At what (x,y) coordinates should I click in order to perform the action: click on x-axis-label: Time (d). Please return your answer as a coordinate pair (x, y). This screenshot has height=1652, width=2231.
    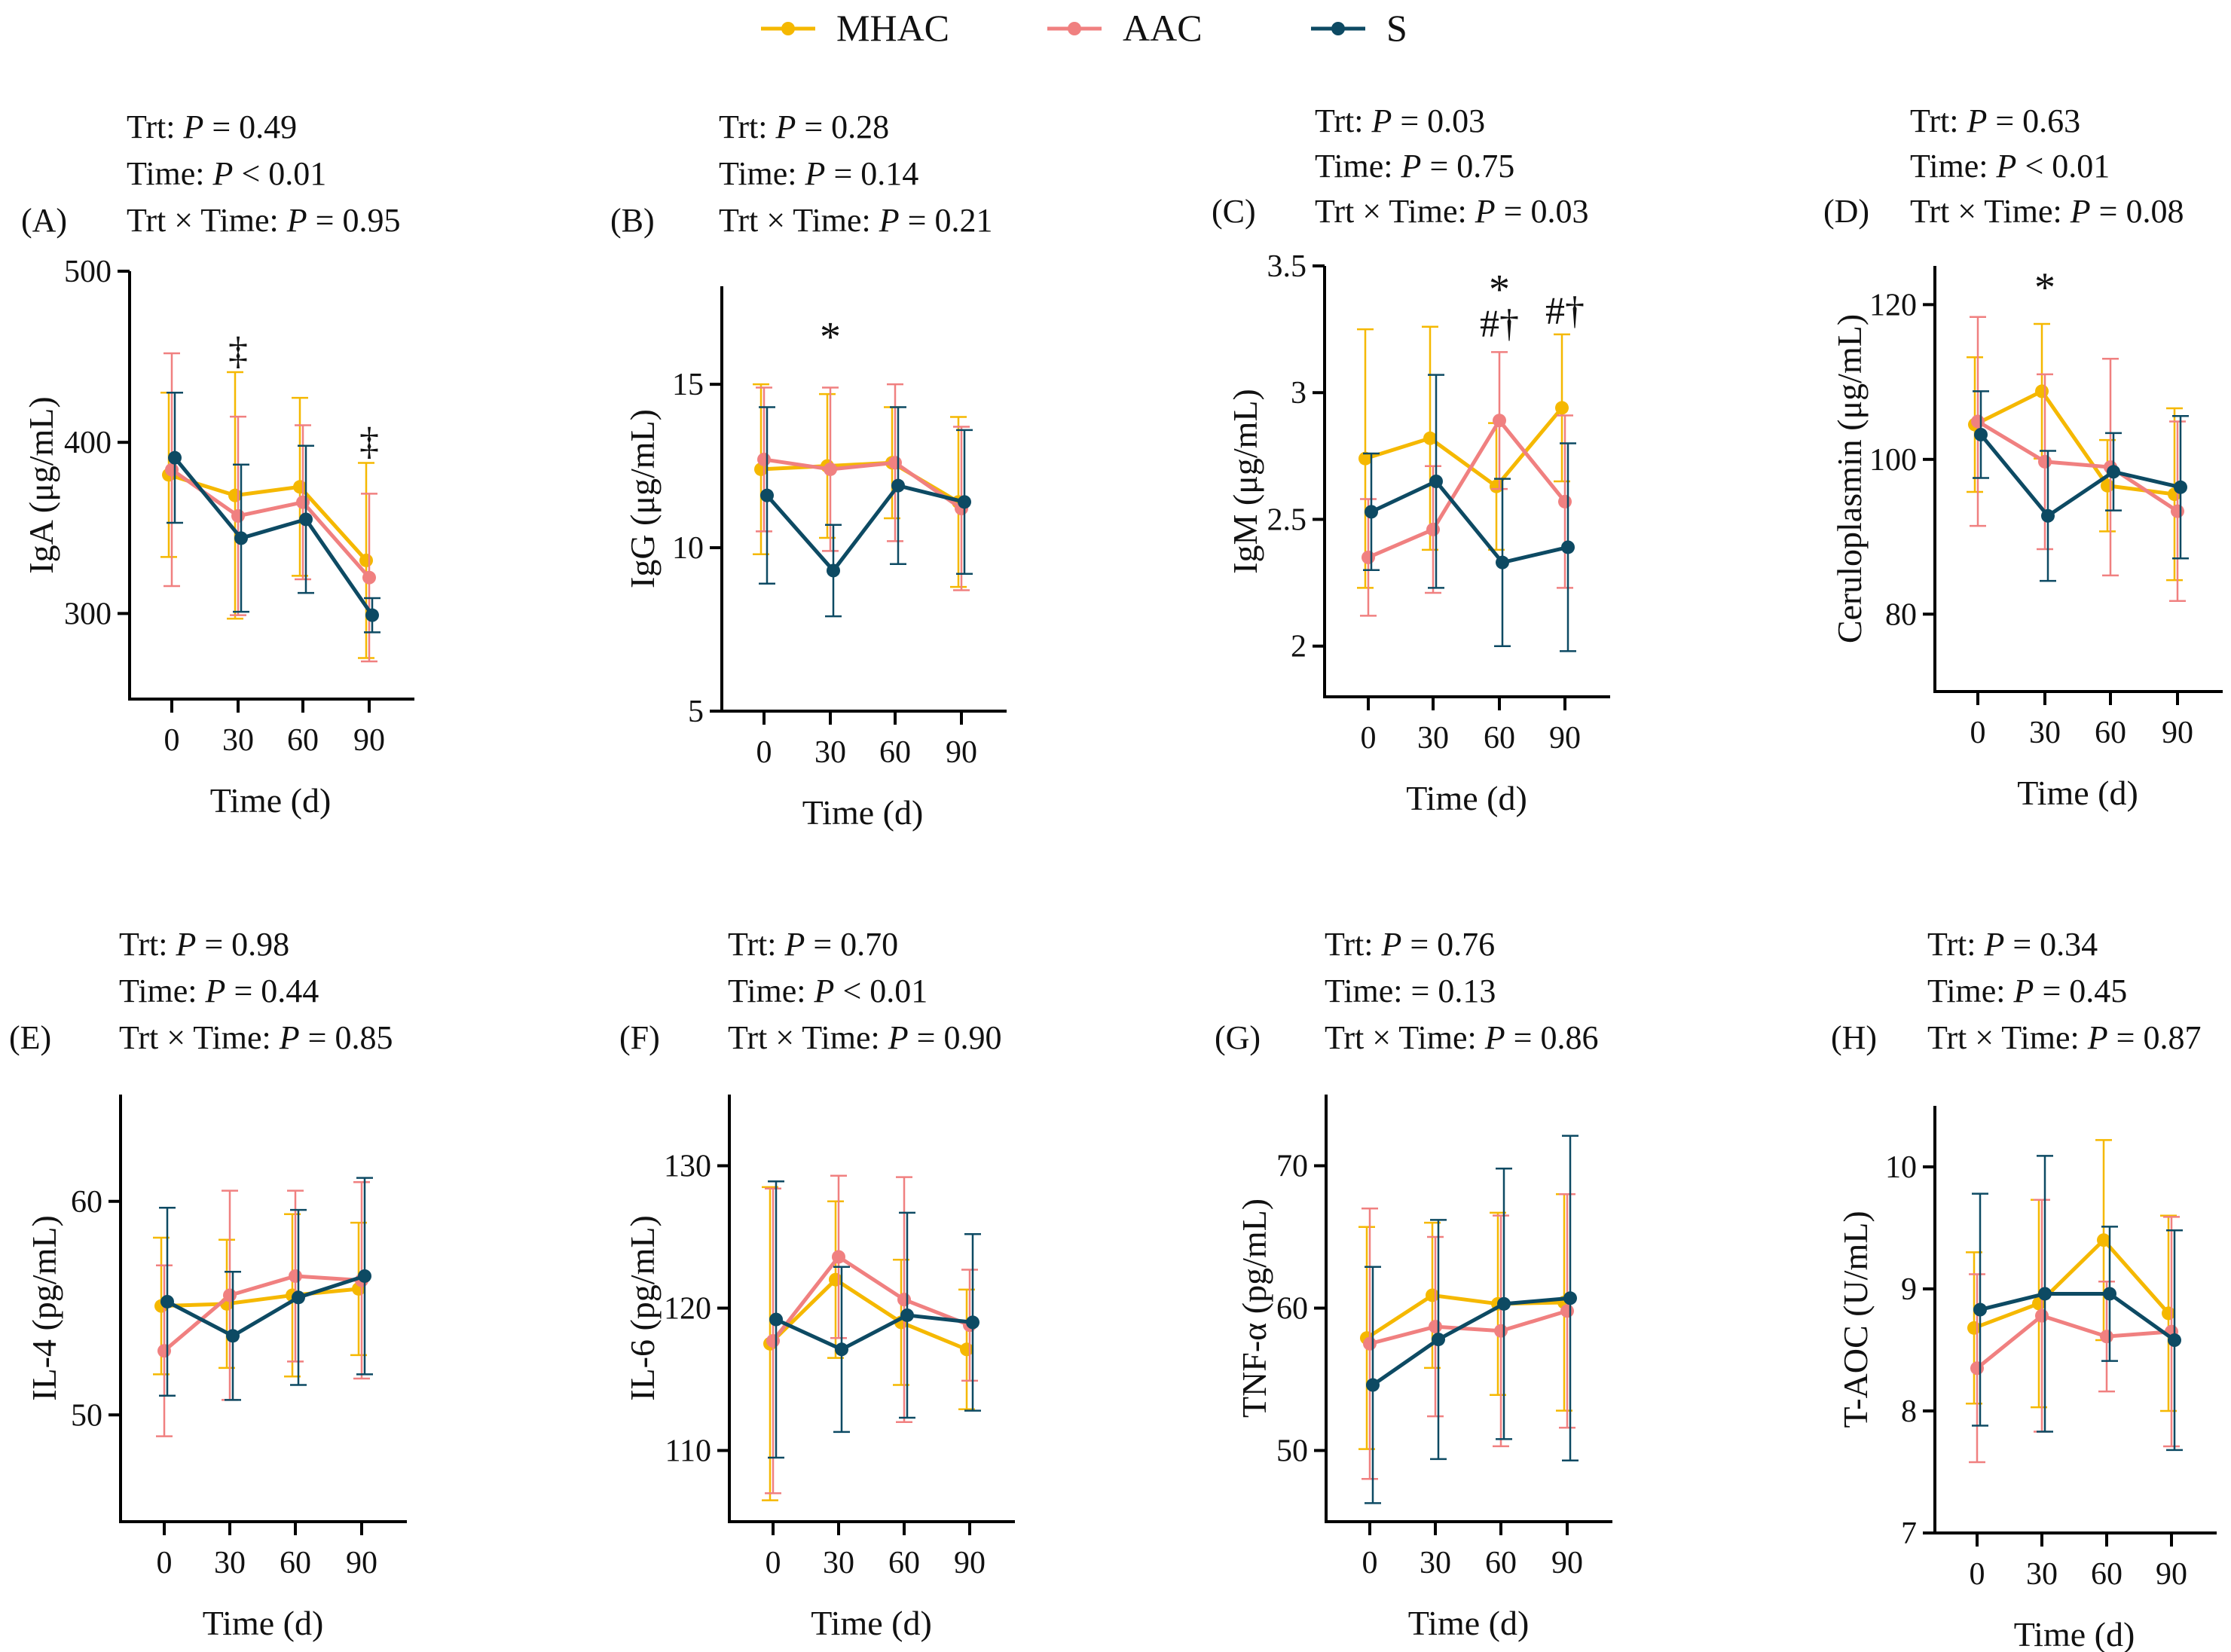
    Looking at the image, I should click on (1469, 1623).